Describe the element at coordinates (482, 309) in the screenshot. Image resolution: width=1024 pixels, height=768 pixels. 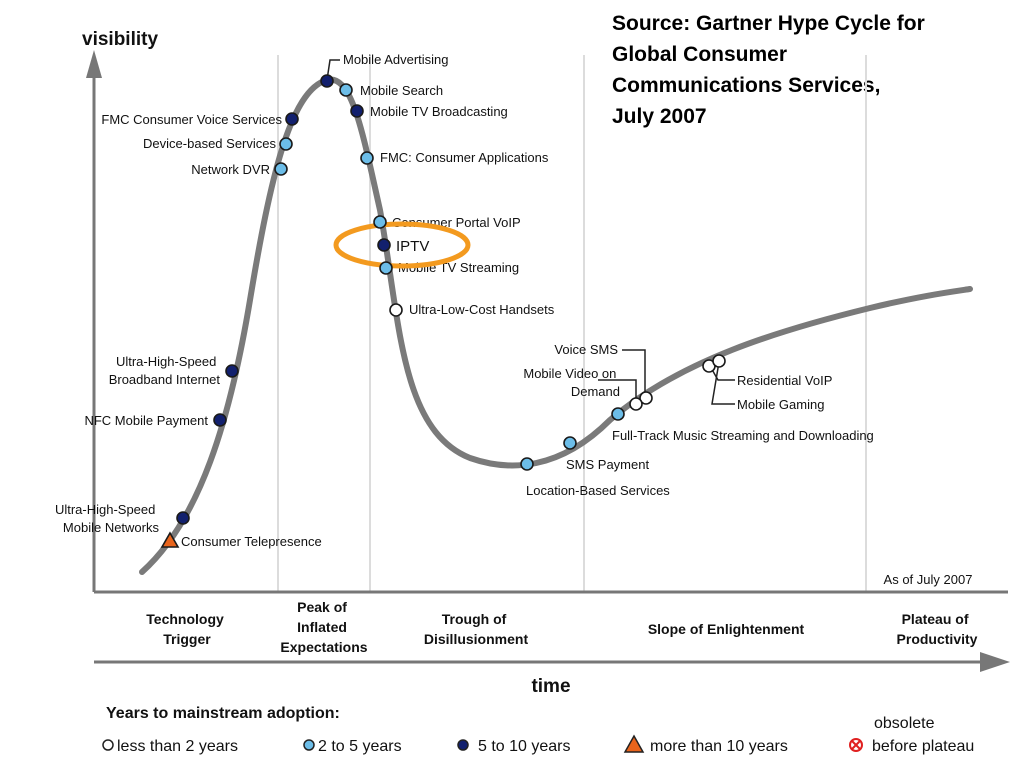
I see `tech-label: Ultra-Low-Cost Handsets` at that location.